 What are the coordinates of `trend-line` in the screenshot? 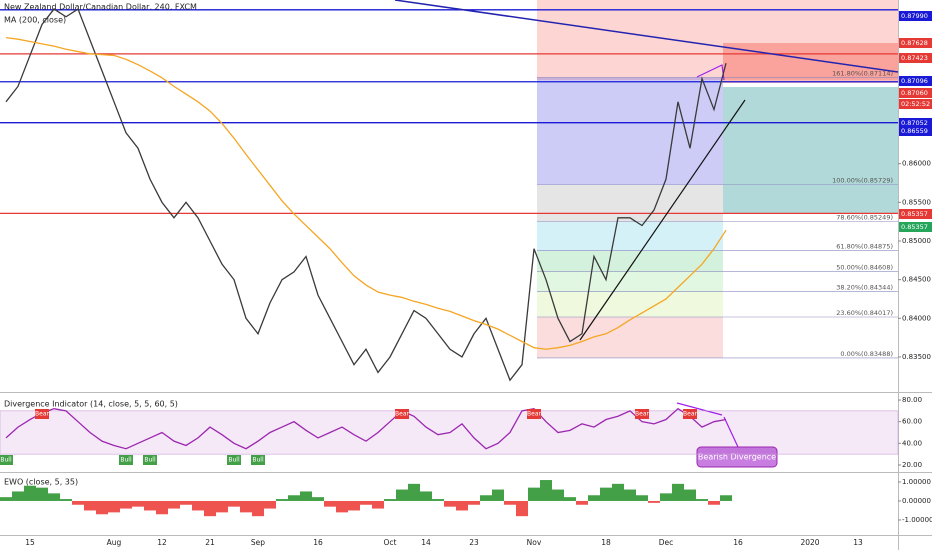 It's located at (646, 36).